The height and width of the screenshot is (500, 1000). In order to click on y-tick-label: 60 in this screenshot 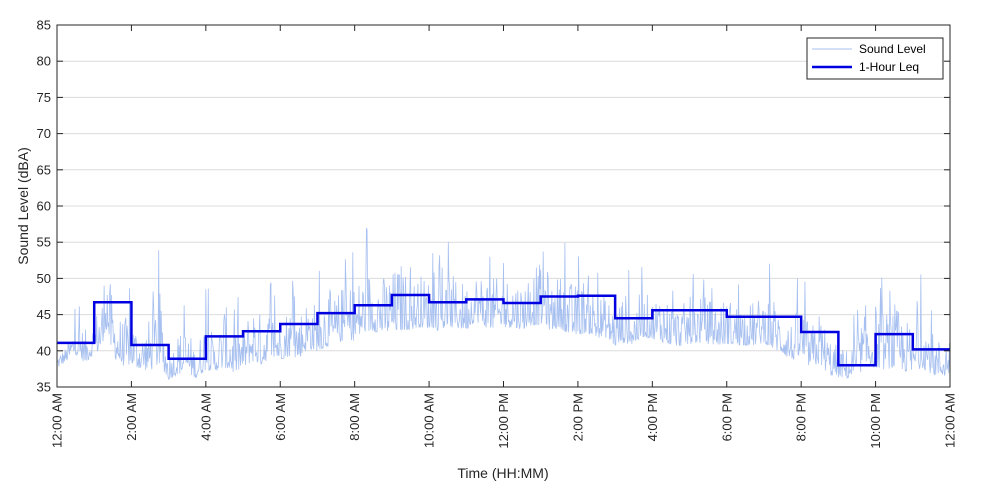, I will do `click(44, 206)`.